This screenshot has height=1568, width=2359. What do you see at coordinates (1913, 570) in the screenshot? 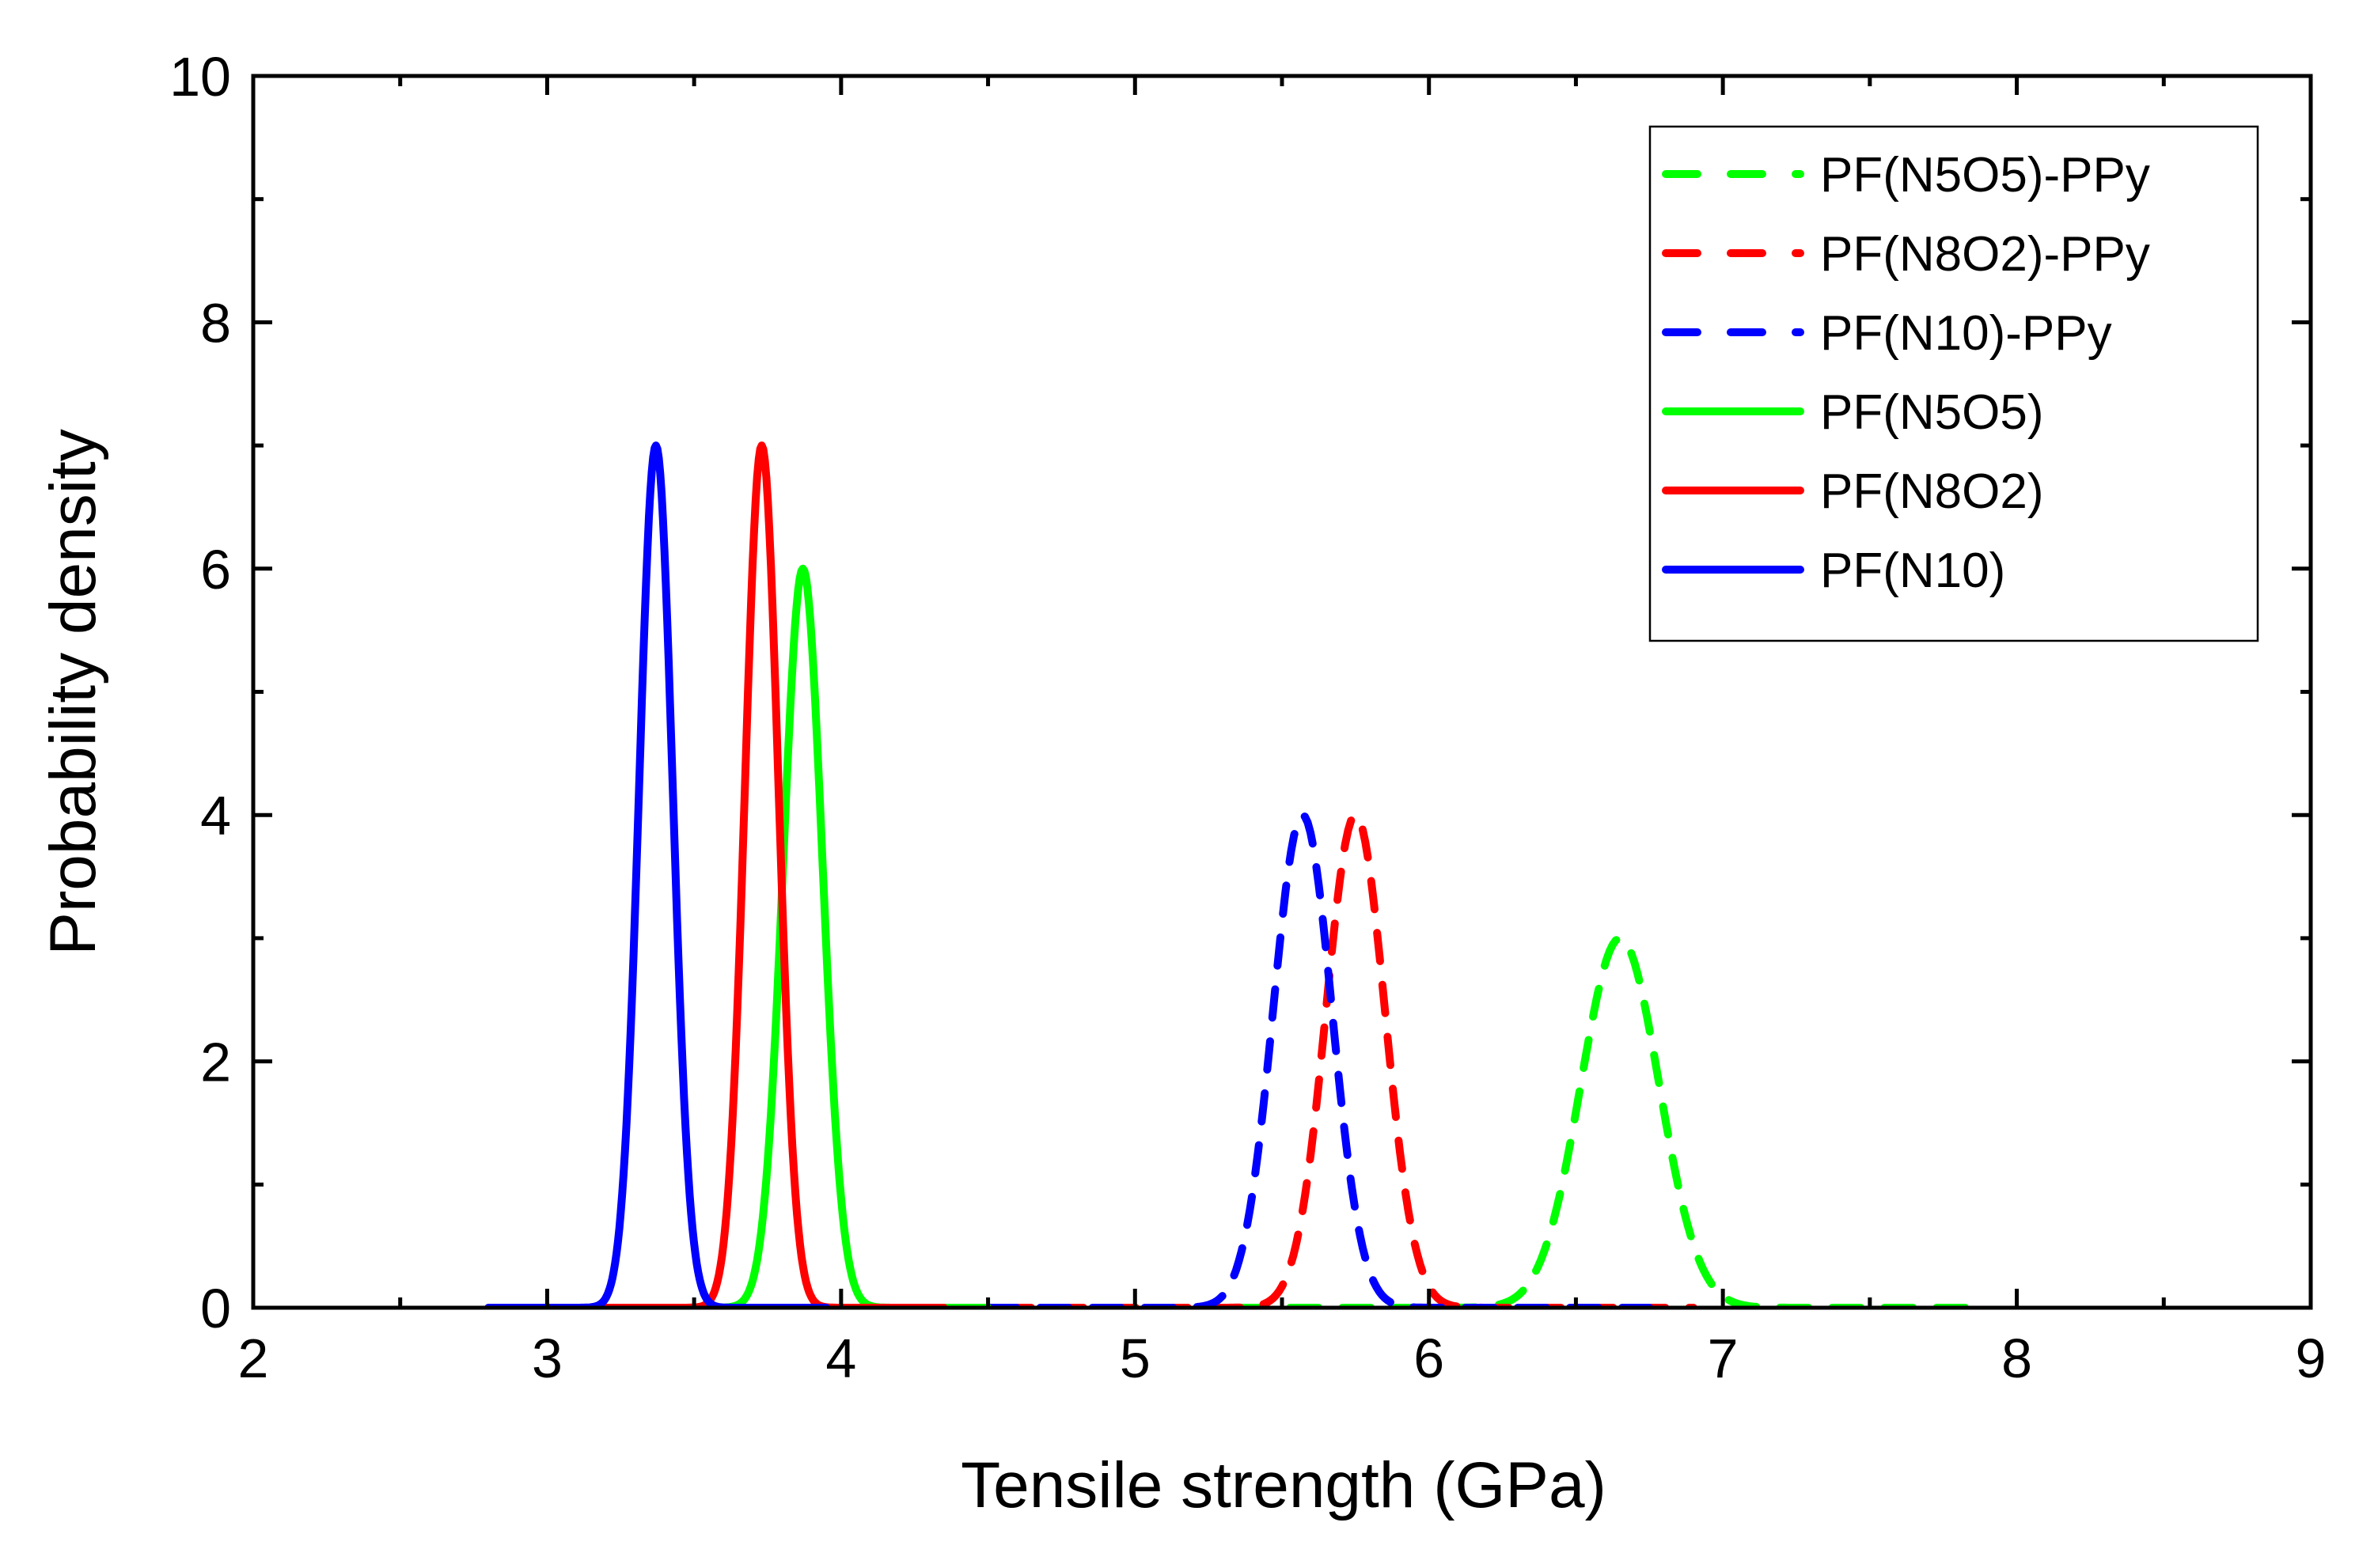
I see `legend-label: PF(N10)` at bounding box center [1913, 570].